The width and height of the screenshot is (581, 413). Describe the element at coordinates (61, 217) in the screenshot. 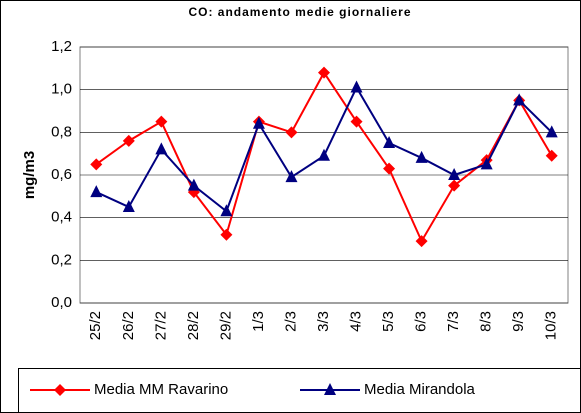

I see `y-tick-label: 0,4` at that location.